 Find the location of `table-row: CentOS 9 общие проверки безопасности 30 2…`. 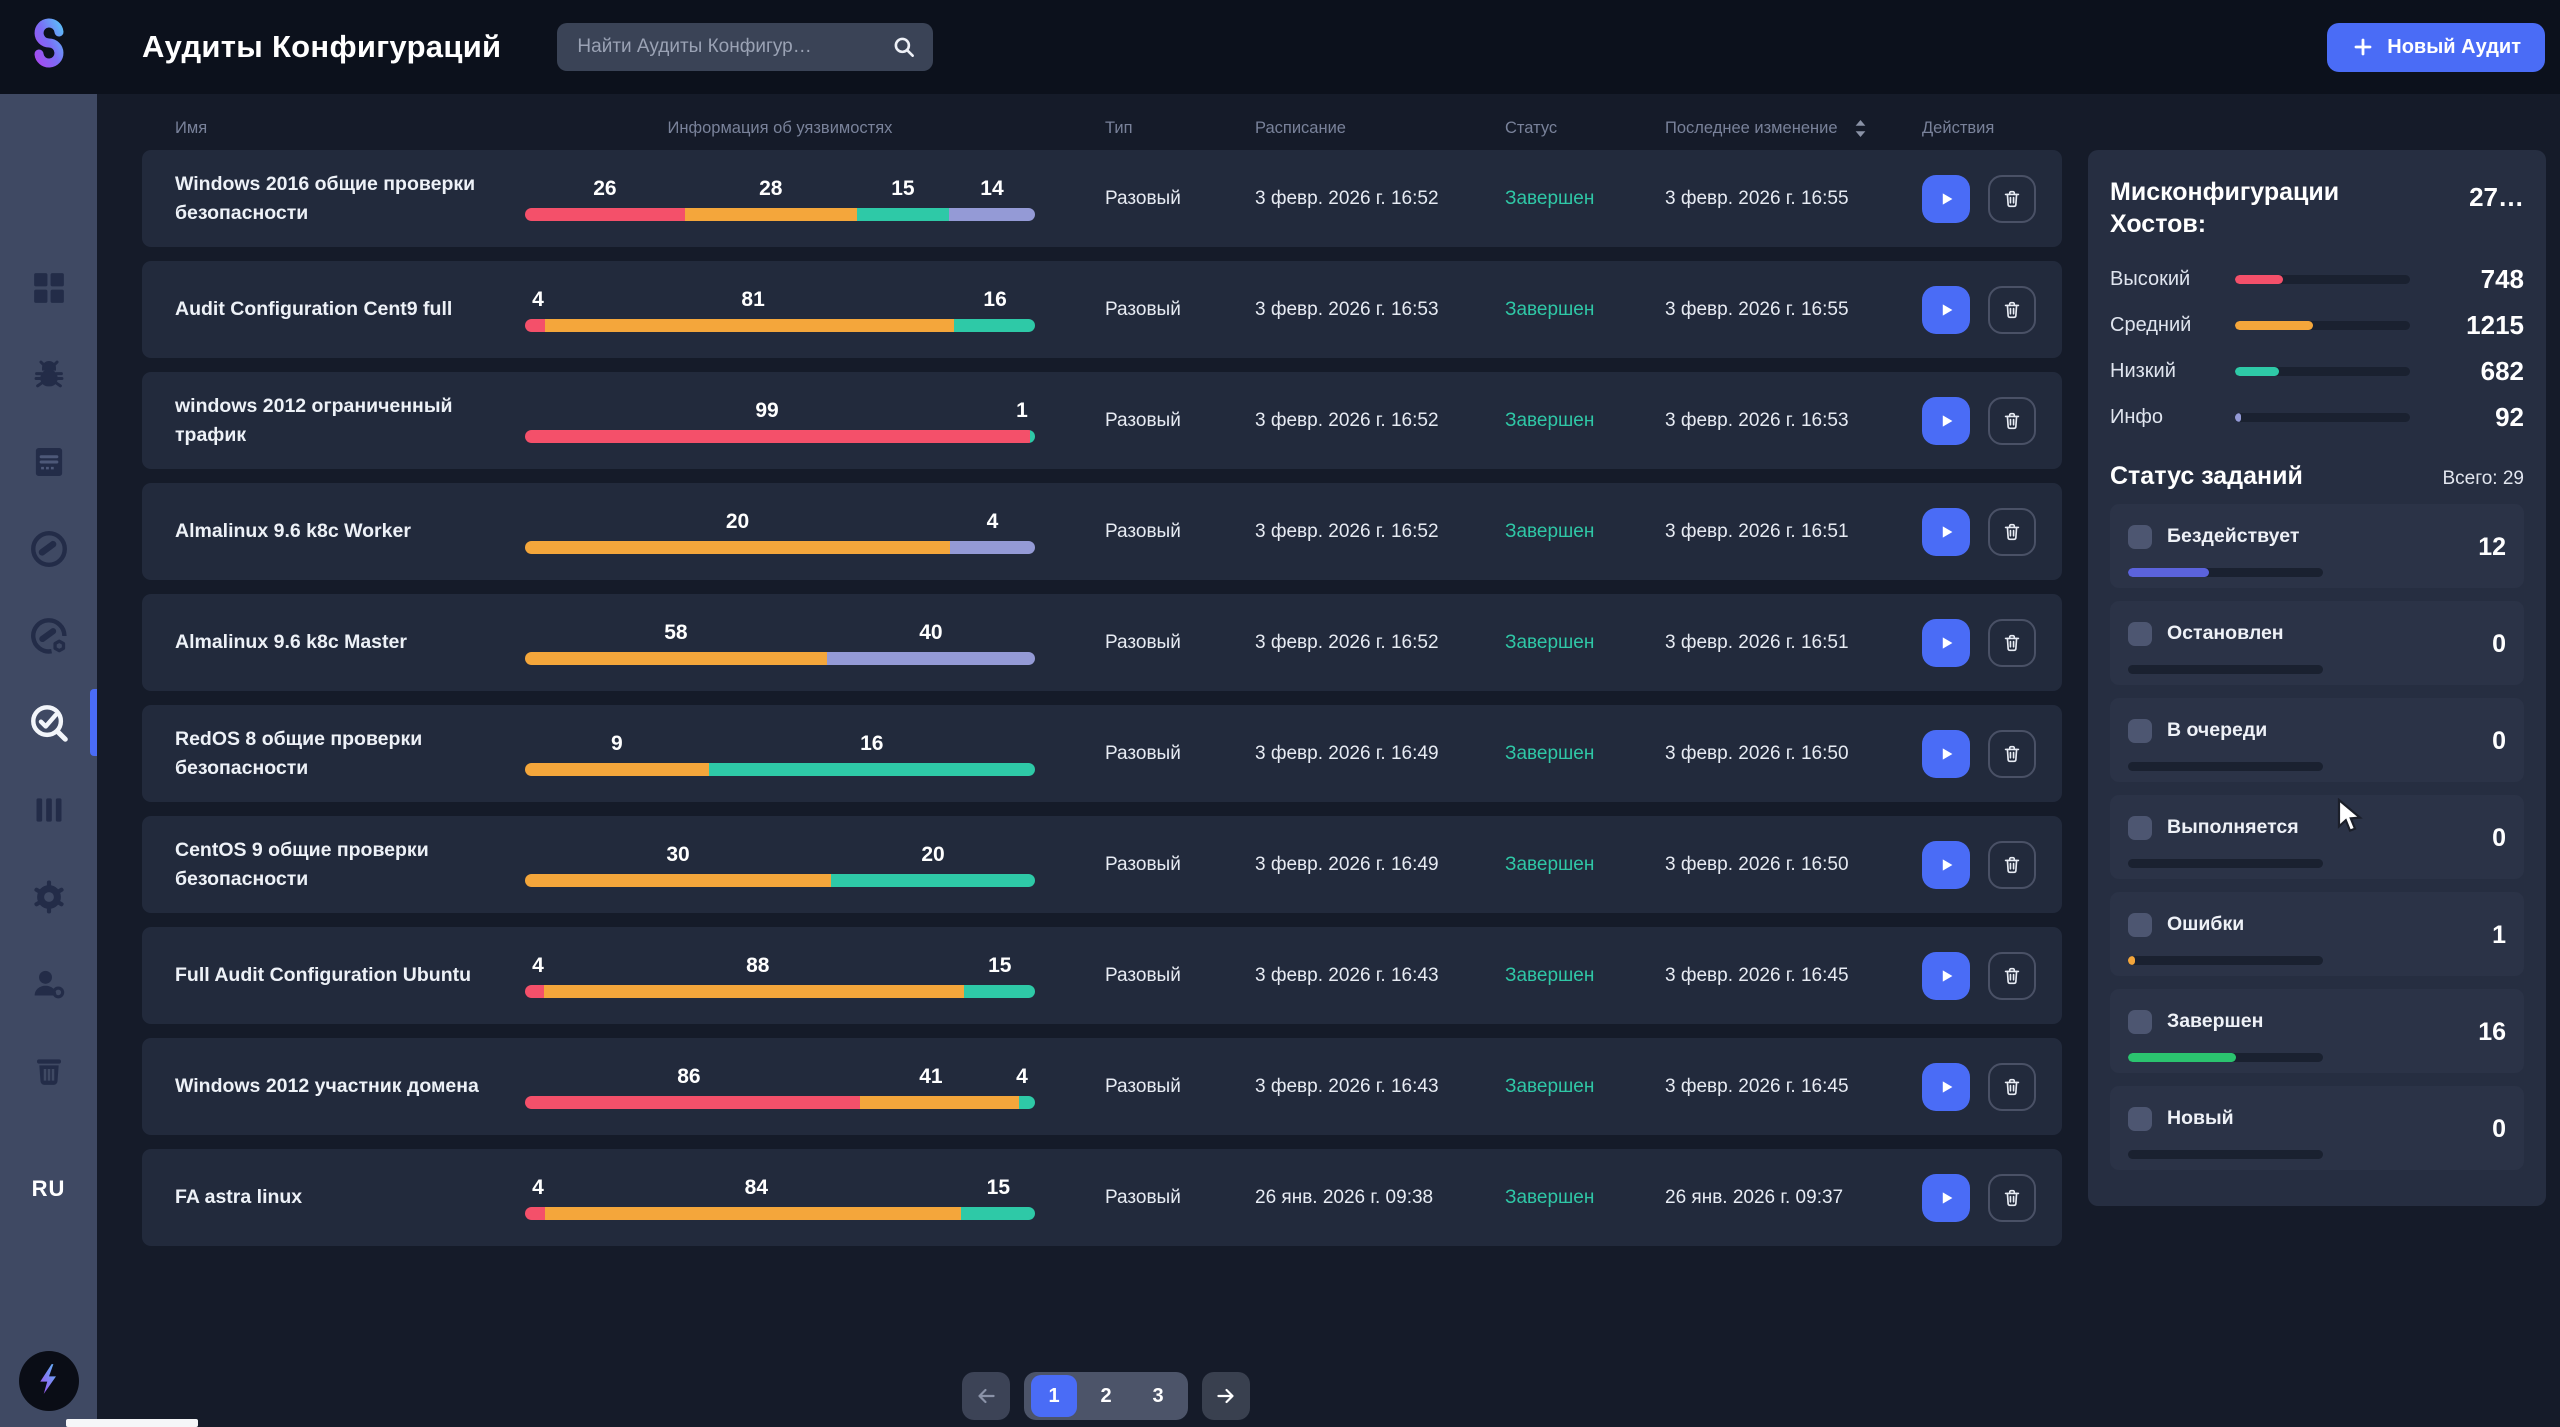

table-row: CentOS 9 общие проверки безопасности 30 2… is located at coordinates (1102, 864).